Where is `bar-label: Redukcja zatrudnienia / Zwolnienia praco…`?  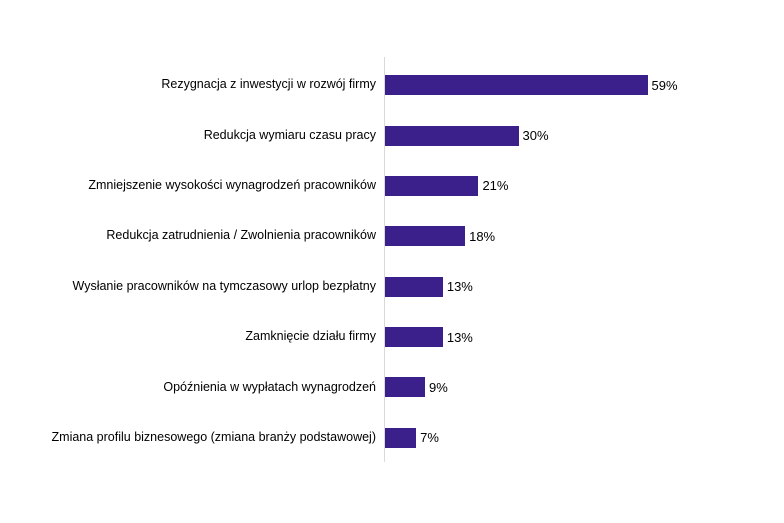
bar-label: Redukcja zatrudnienia / Zwolnienia praco… is located at coordinates (241, 235).